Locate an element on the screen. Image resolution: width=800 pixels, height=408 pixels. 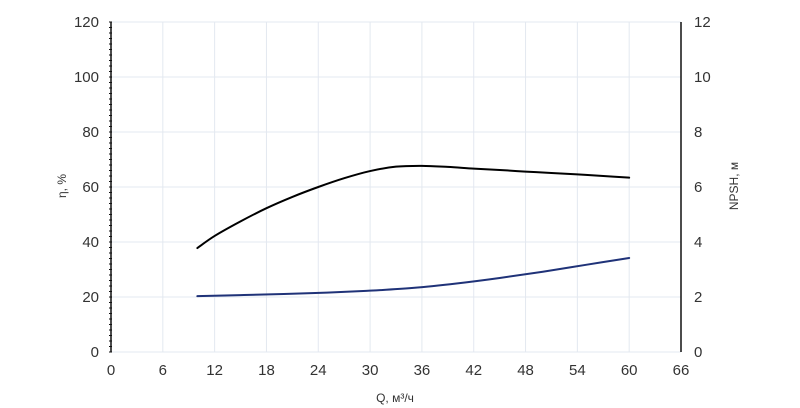
left-tick-label: 0 is located at coordinates (95, 352).